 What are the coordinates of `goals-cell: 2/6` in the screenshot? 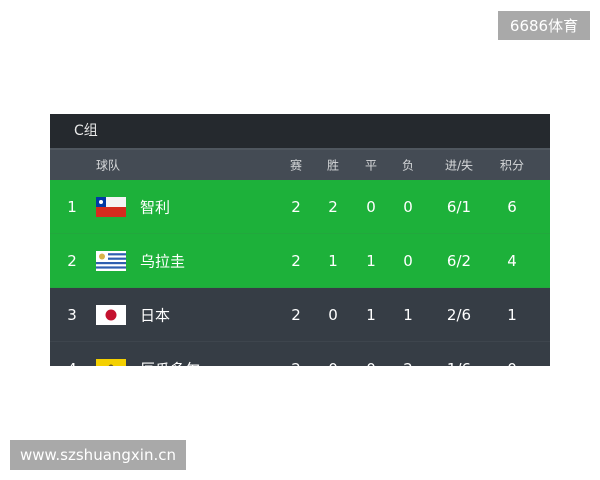 It's located at (459, 314).